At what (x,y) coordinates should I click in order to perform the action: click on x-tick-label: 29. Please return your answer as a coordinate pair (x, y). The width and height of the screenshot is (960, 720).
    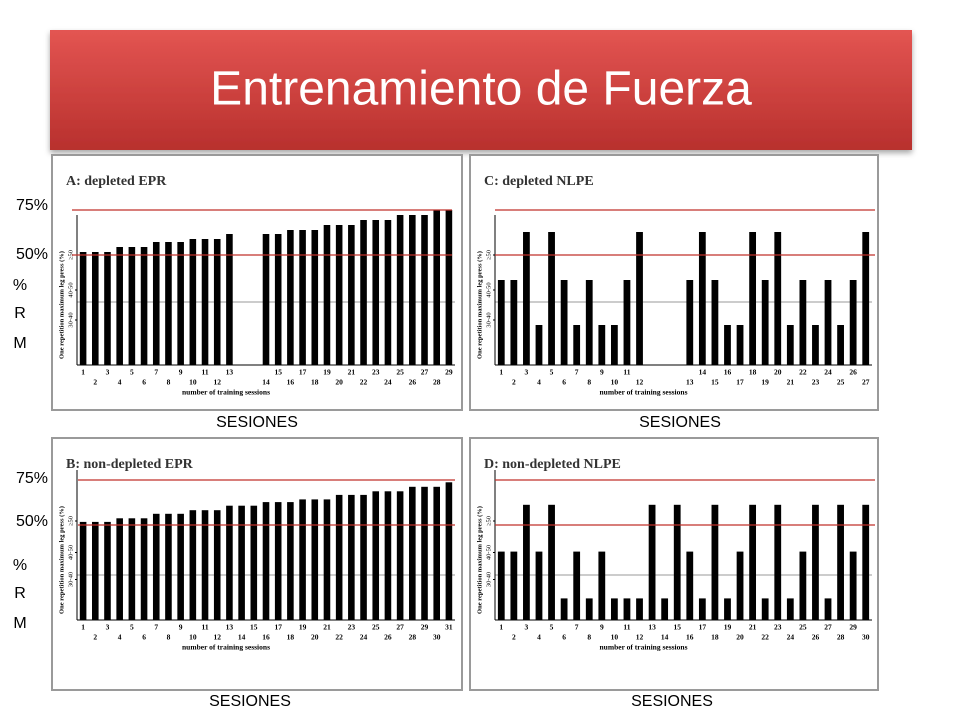
    Looking at the image, I should click on (853, 627).